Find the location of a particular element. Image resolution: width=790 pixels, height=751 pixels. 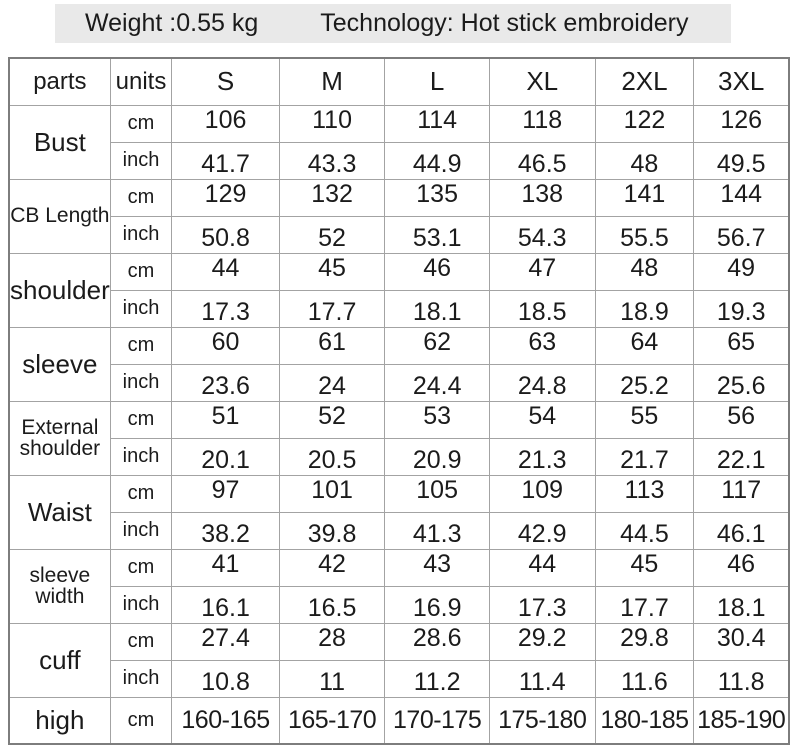

size-value: 118 is located at coordinates (542, 123).